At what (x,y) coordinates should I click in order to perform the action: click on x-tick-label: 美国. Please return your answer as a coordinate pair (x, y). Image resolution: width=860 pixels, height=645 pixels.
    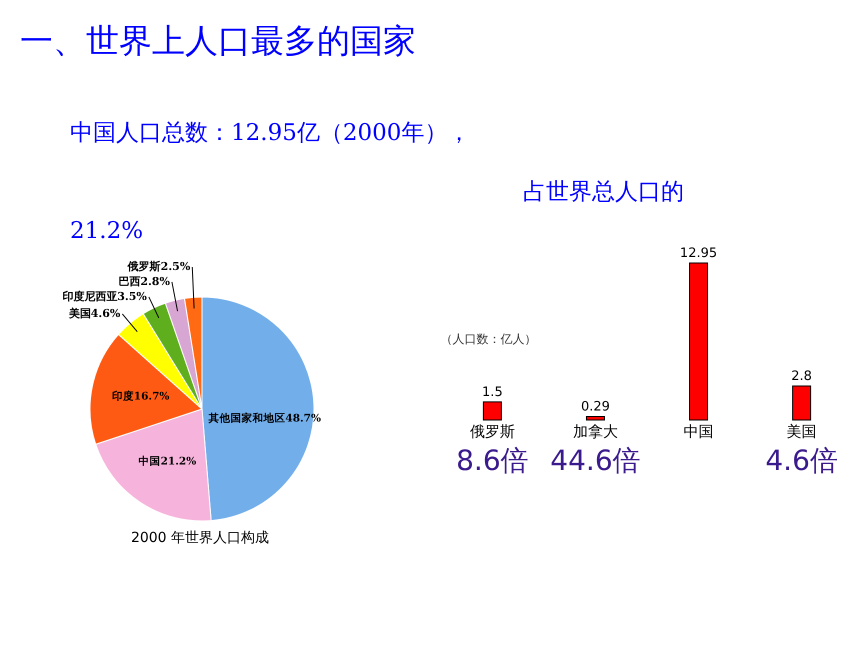
    Looking at the image, I should click on (801, 431).